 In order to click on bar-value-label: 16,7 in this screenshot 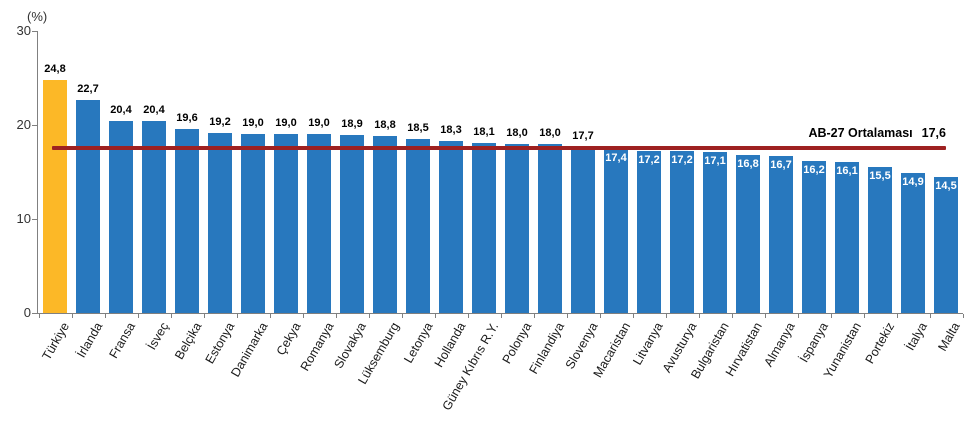, I will do `click(781, 165)`.